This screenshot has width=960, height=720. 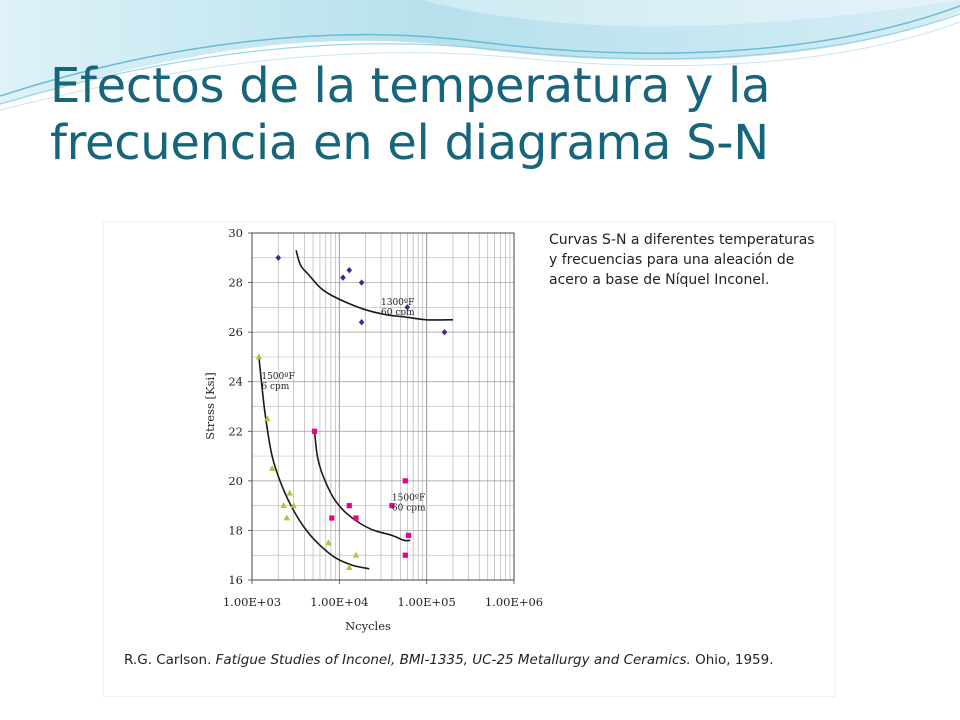 I want to click on citation-place-year: Ohio, 1959., so click(x=732, y=660).